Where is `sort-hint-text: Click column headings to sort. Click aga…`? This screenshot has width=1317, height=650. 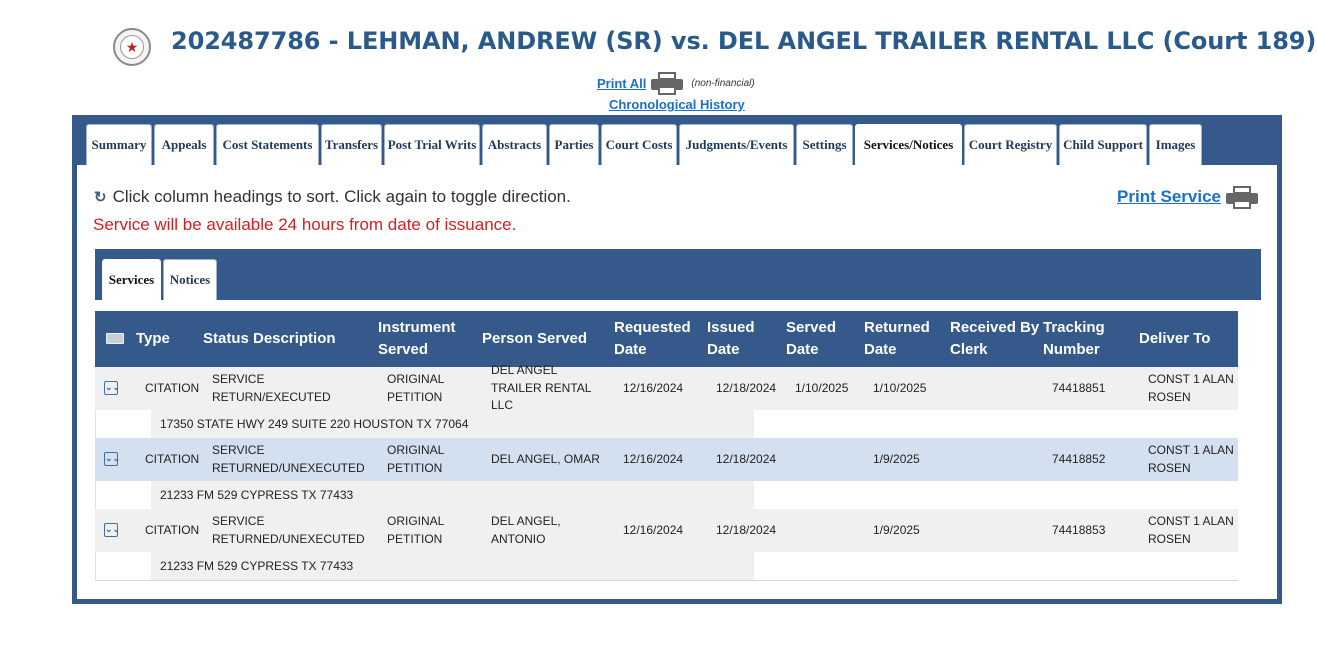
sort-hint-text: Click column headings to sort. Click aga… is located at coordinates (341, 196).